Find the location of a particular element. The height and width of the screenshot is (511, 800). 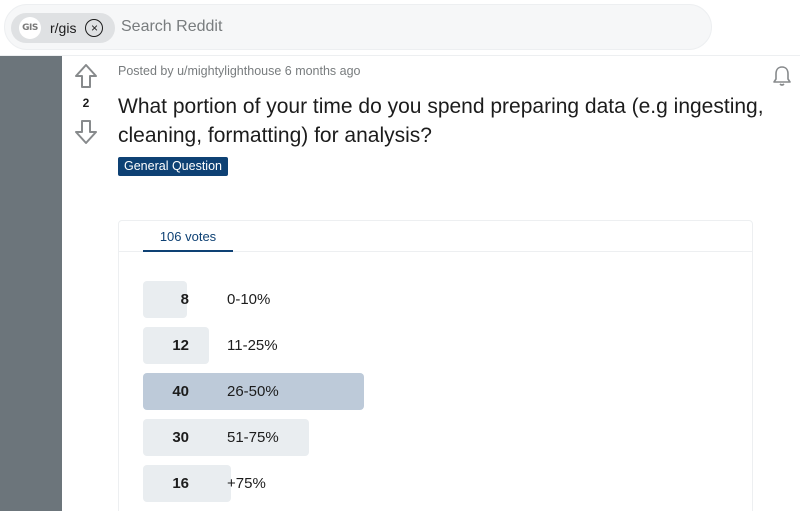

poll-option-label: 26-50% is located at coordinates (253, 391).